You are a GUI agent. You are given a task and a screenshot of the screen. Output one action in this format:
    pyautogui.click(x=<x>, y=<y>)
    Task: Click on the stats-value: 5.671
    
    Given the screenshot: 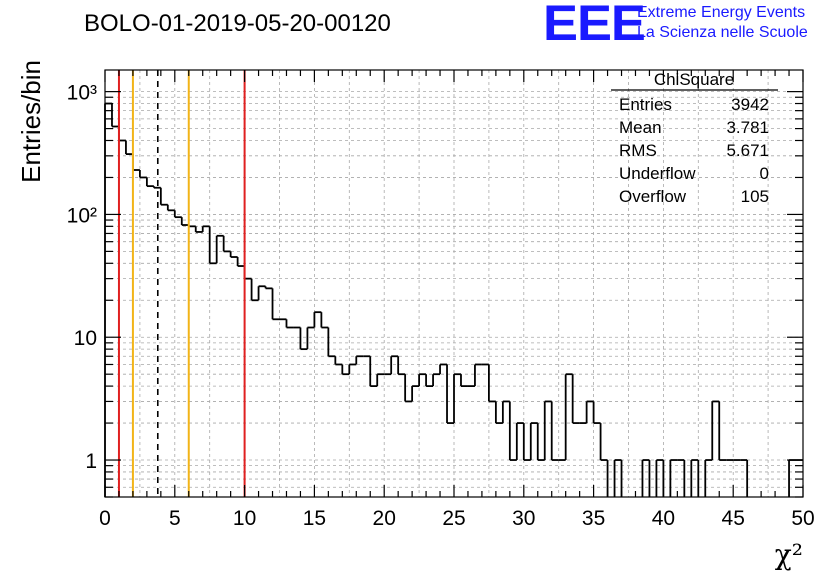 What is the action you would take?
    pyautogui.click(x=747, y=150)
    